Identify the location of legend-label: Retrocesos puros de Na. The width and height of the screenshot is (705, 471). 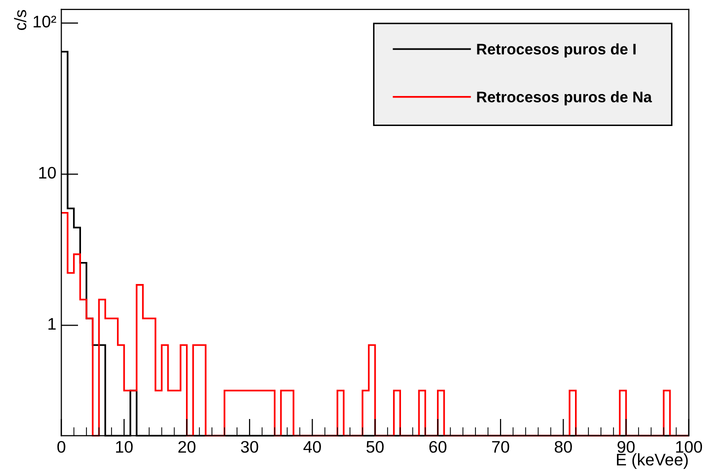
(564, 98).